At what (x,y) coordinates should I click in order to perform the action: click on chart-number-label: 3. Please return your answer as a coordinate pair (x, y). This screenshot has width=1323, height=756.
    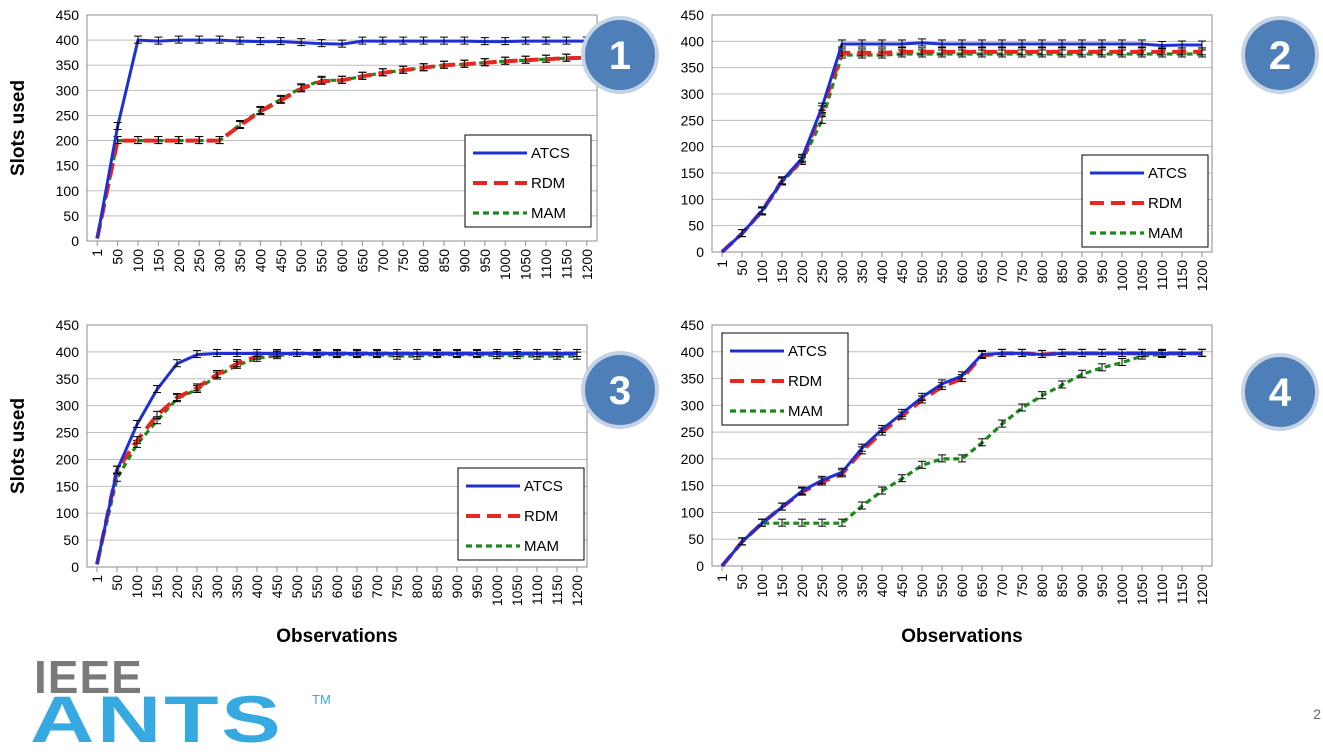
    Looking at the image, I should click on (620, 391).